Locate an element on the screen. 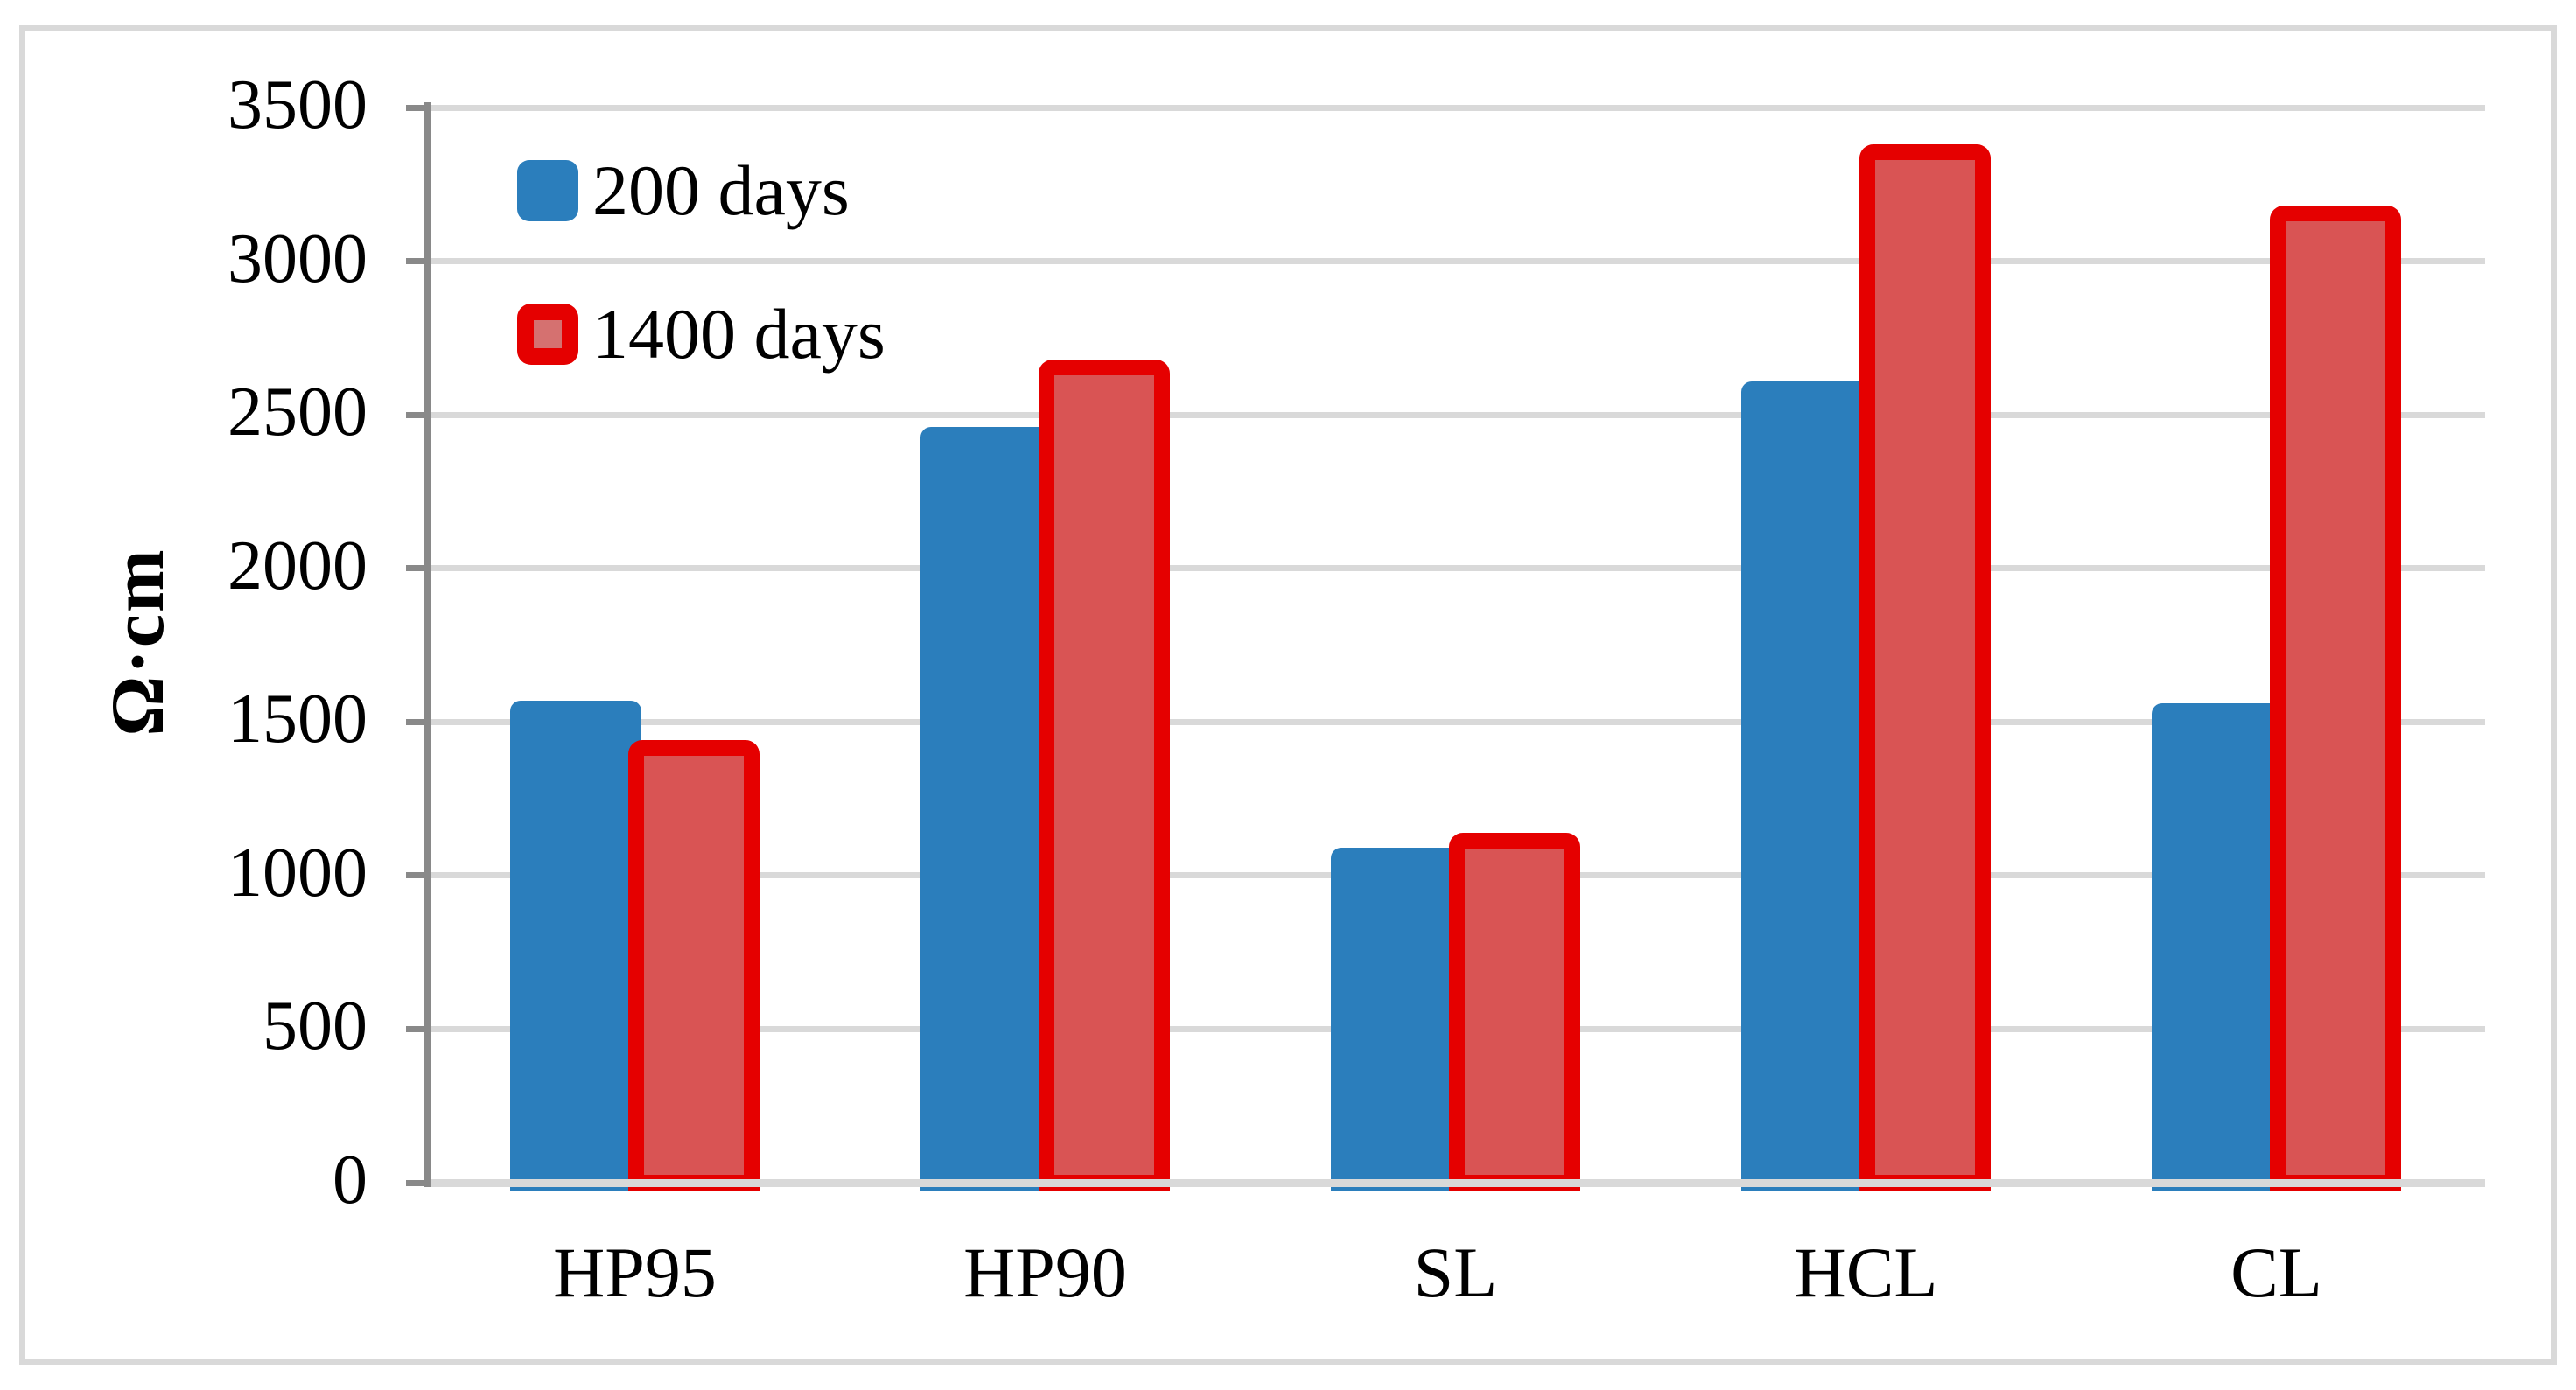  y-tick-label: 3500 is located at coordinates (298, 104).